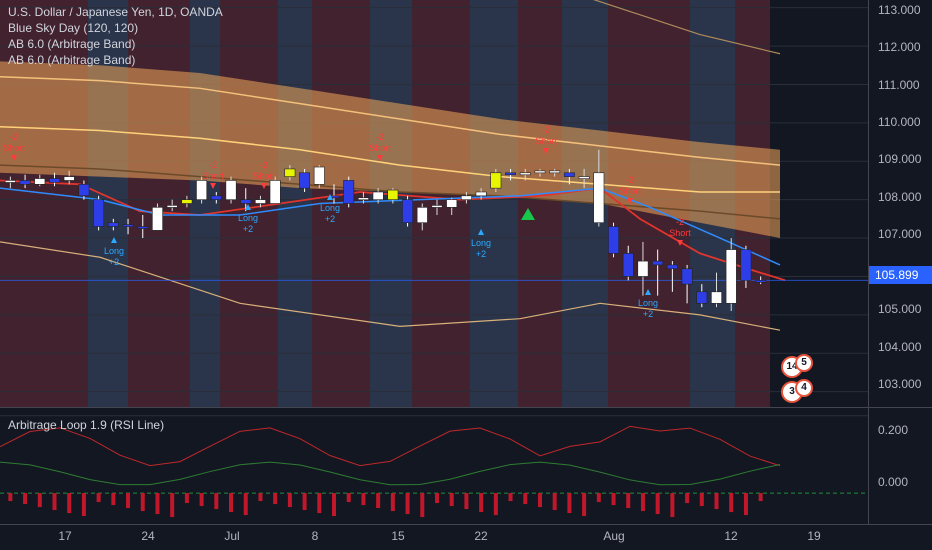 The width and height of the screenshot is (932, 550). What do you see at coordinates (232, 536) in the screenshot?
I see `time-tick: Jul` at bounding box center [232, 536].